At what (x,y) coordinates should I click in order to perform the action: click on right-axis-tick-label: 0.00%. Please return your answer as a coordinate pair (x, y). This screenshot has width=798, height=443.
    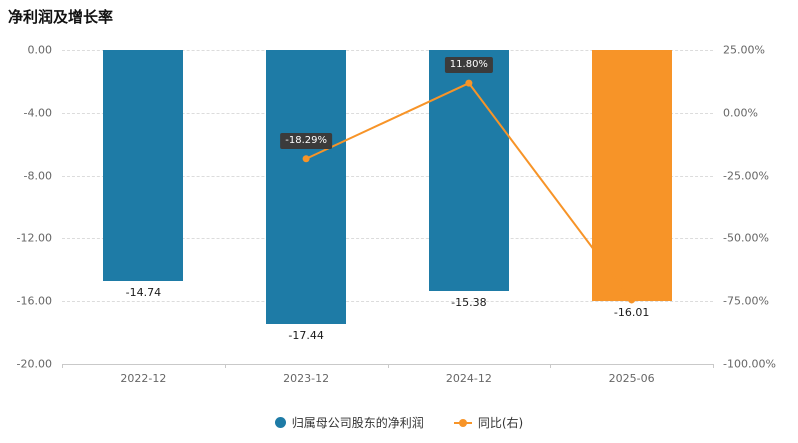
    Looking at the image, I should click on (740, 113).